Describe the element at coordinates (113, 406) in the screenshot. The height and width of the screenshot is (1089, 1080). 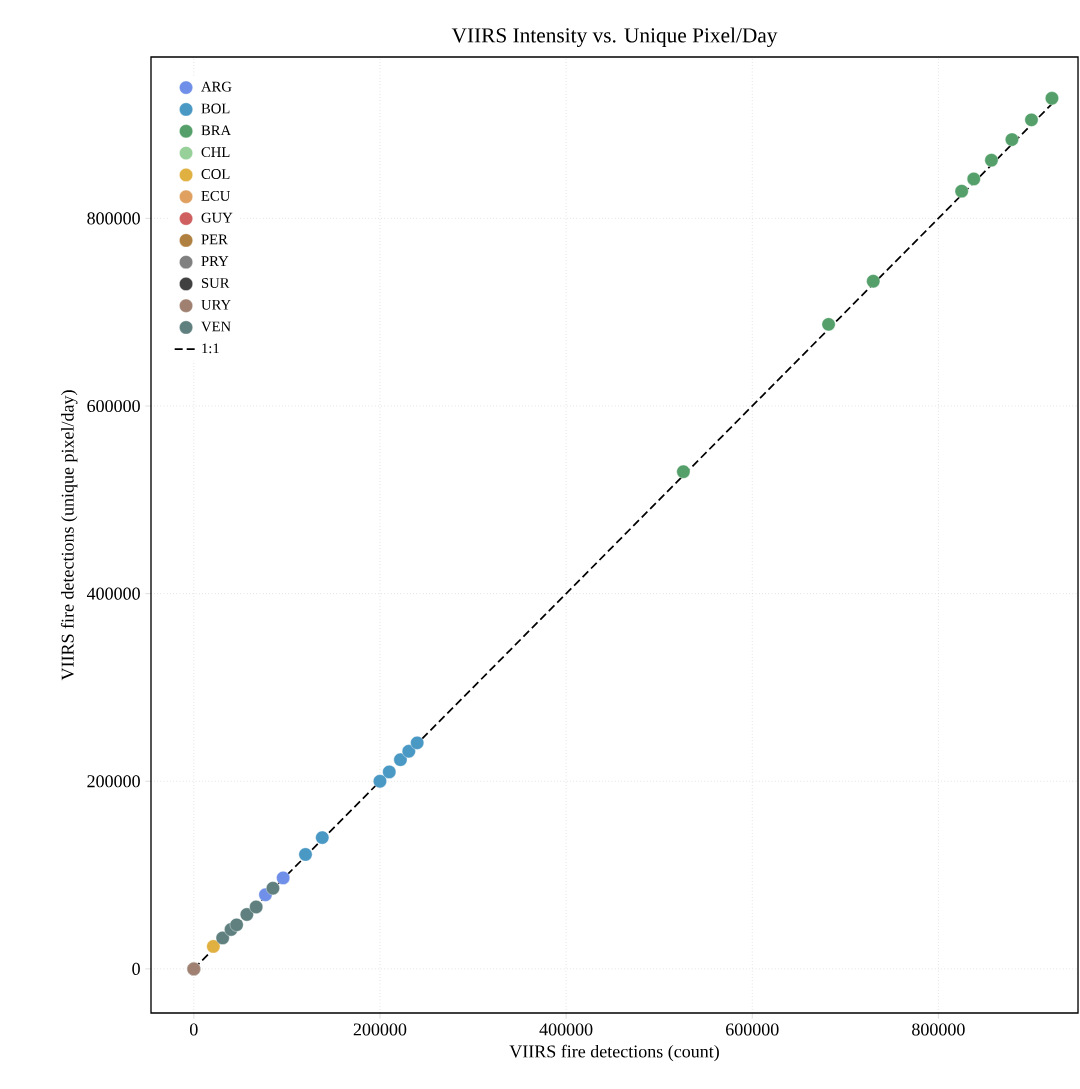
I see `y-tick-label: 600000` at that location.